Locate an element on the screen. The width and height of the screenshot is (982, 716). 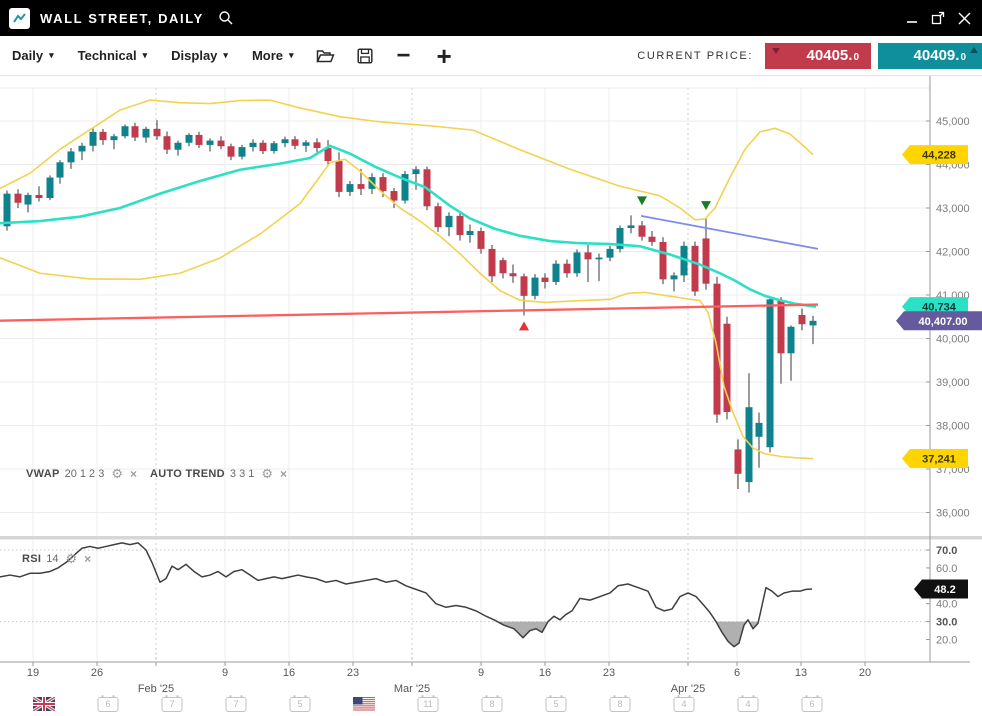
calendar-event-icon: 11 is located at coordinates (428, 703).